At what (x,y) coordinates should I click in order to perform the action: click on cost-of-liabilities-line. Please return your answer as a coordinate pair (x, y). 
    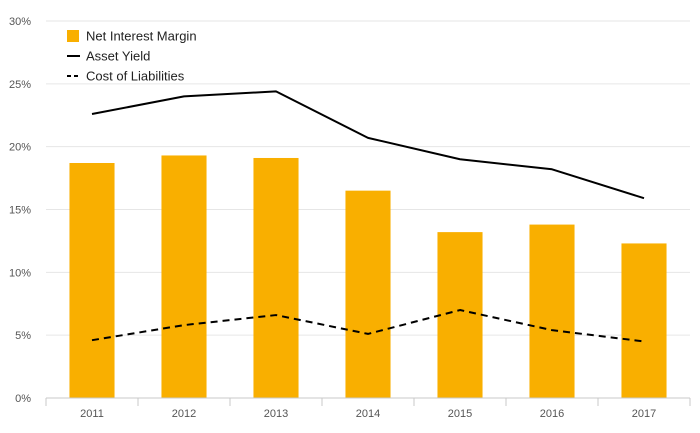
    Looking at the image, I should click on (368, 326).